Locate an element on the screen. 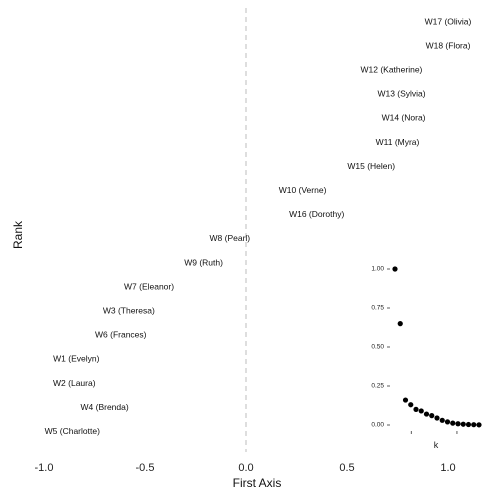 This screenshot has height=500, width=500. inset-chart: 0.00 0.25 0.50 0.75 1.00 k is located at coordinates (426, 358).